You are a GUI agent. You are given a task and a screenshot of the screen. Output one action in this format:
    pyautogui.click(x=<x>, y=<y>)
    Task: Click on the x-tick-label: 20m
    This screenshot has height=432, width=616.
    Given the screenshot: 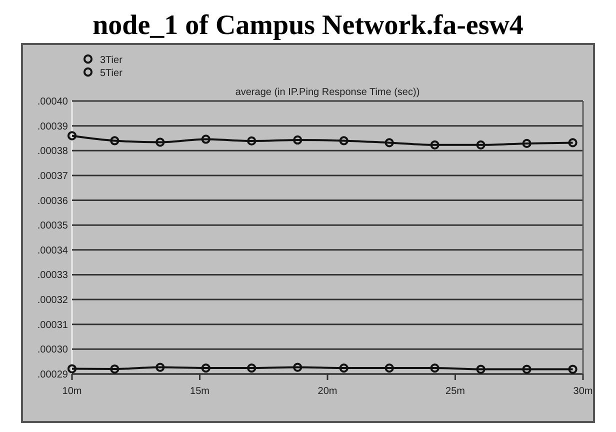 What is the action you would take?
    pyautogui.click(x=328, y=391)
    